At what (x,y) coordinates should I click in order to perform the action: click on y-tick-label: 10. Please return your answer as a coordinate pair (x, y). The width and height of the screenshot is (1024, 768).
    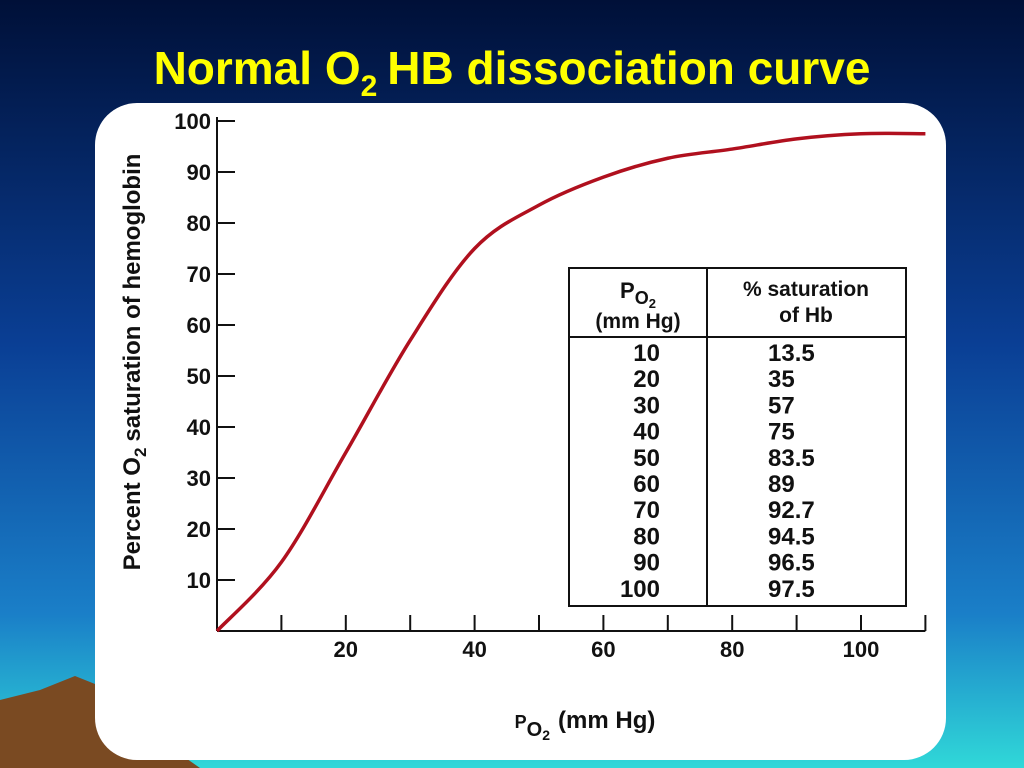
    Looking at the image, I should click on (199, 580).